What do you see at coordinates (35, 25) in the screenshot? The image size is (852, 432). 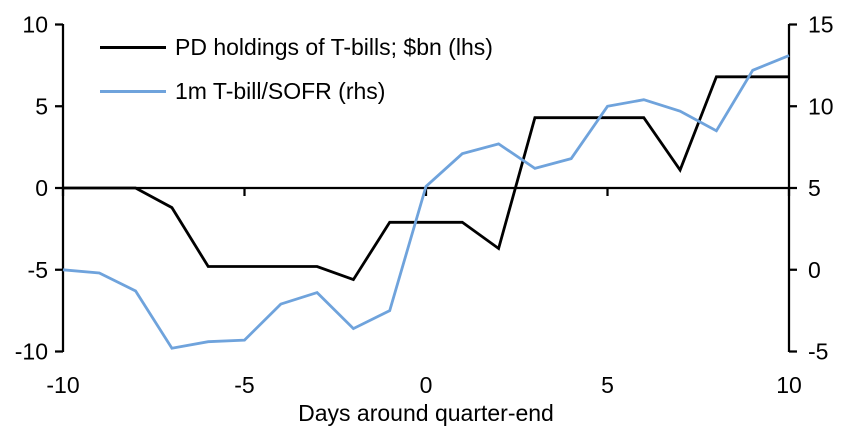 I see `left-axis-tick-label: 10` at bounding box center [35, 25].